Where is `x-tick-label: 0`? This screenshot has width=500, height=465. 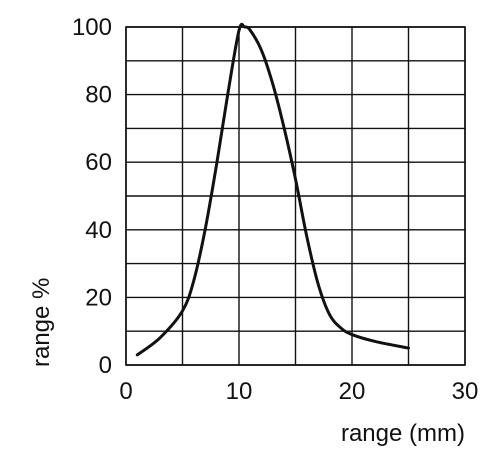
x-tick-label: 0 is located at coordinates (125, 391).